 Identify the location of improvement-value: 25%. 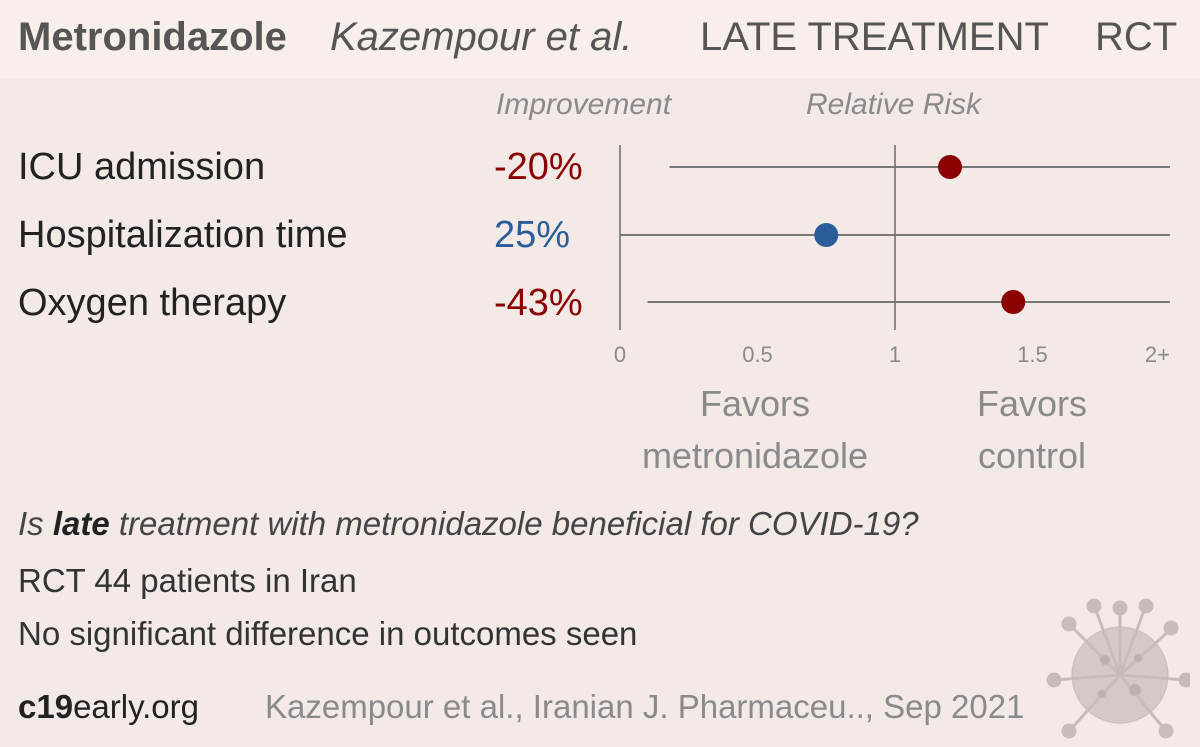
(532, 235).